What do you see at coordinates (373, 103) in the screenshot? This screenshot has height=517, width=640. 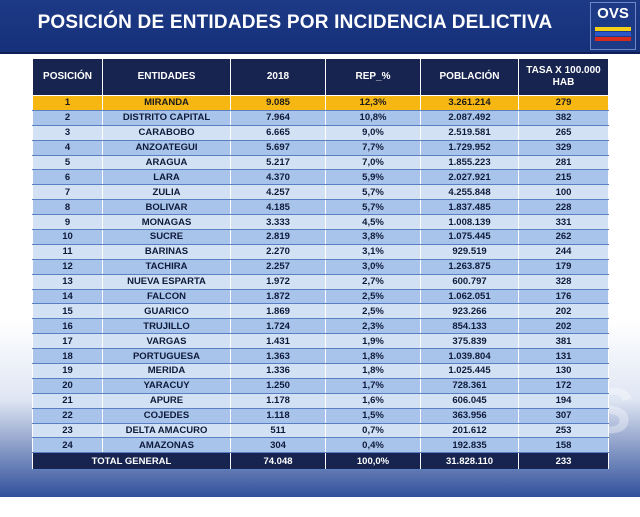 I see `cell-rep-pct: 12,3%` at bounding box center [373, 103].